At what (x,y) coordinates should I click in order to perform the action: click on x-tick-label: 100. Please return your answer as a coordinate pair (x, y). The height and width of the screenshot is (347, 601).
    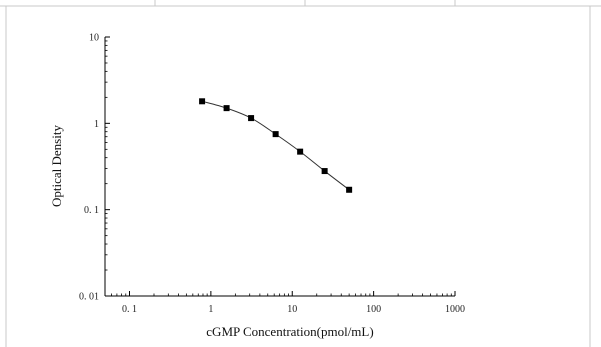
    Looking at the image, I should click on (373, 309).